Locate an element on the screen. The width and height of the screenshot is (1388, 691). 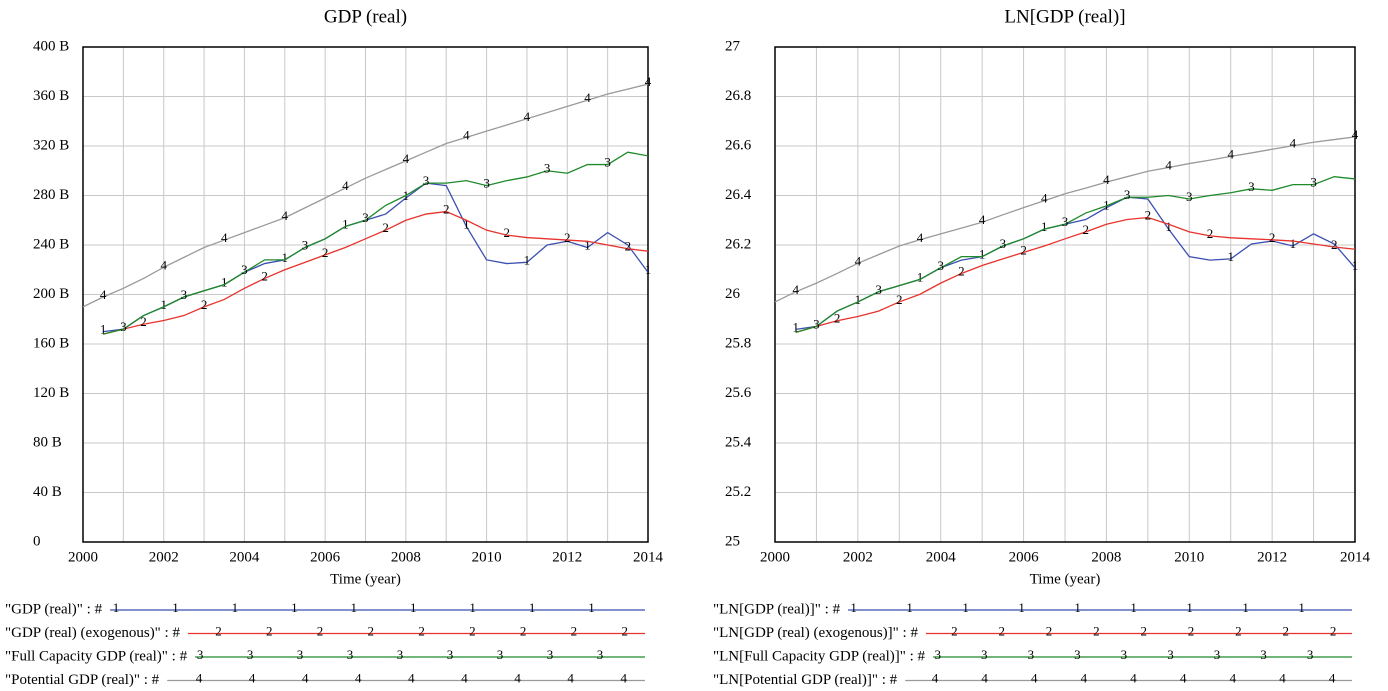
x-tick-label: 2006 is located at coordinates (1024, 557).